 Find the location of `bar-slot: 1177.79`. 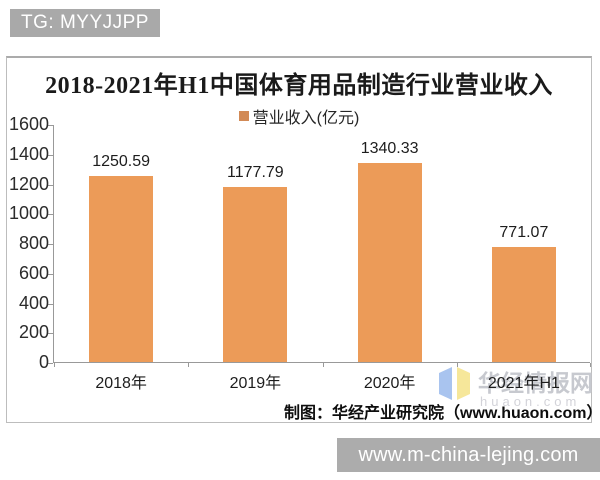

bar-slot: 1177.79 is located at coordinates (255, 243).